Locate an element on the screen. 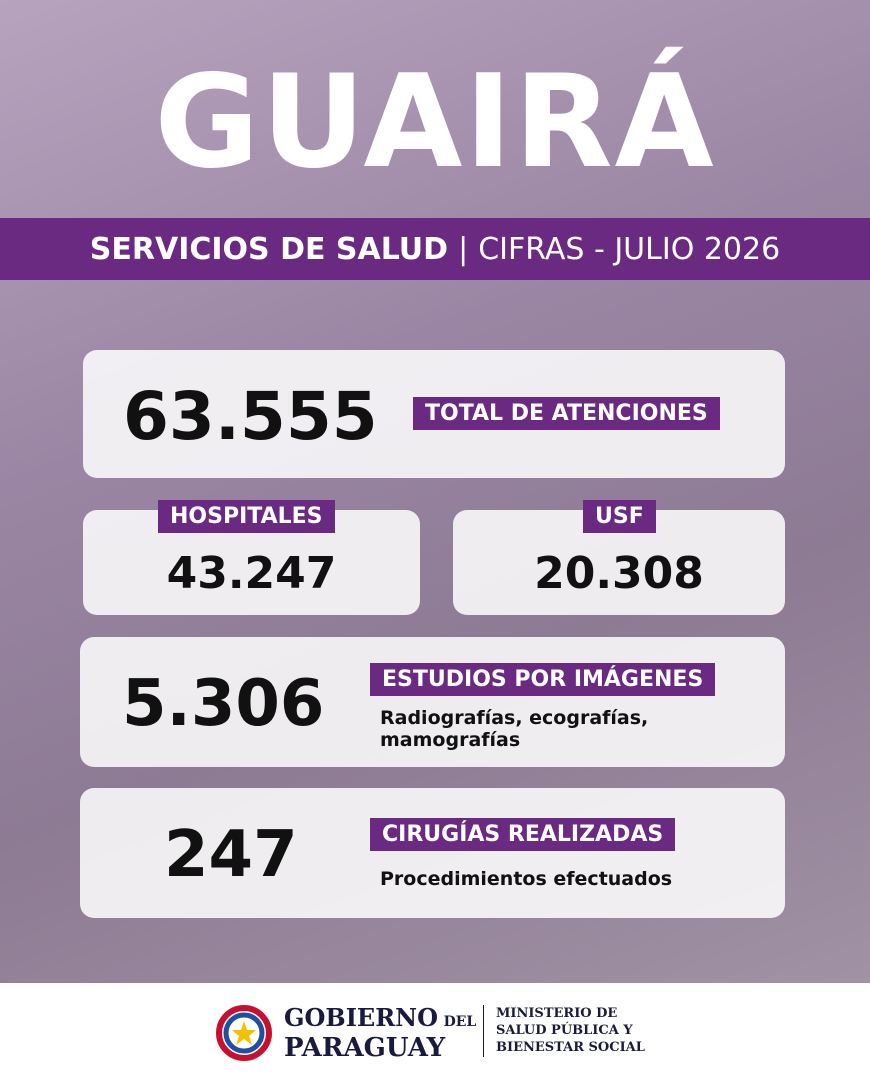 The image size is (870, 1087). total-card: 63.555 TOTAL DE ATENCIONES is located at coordinates (434, 414).